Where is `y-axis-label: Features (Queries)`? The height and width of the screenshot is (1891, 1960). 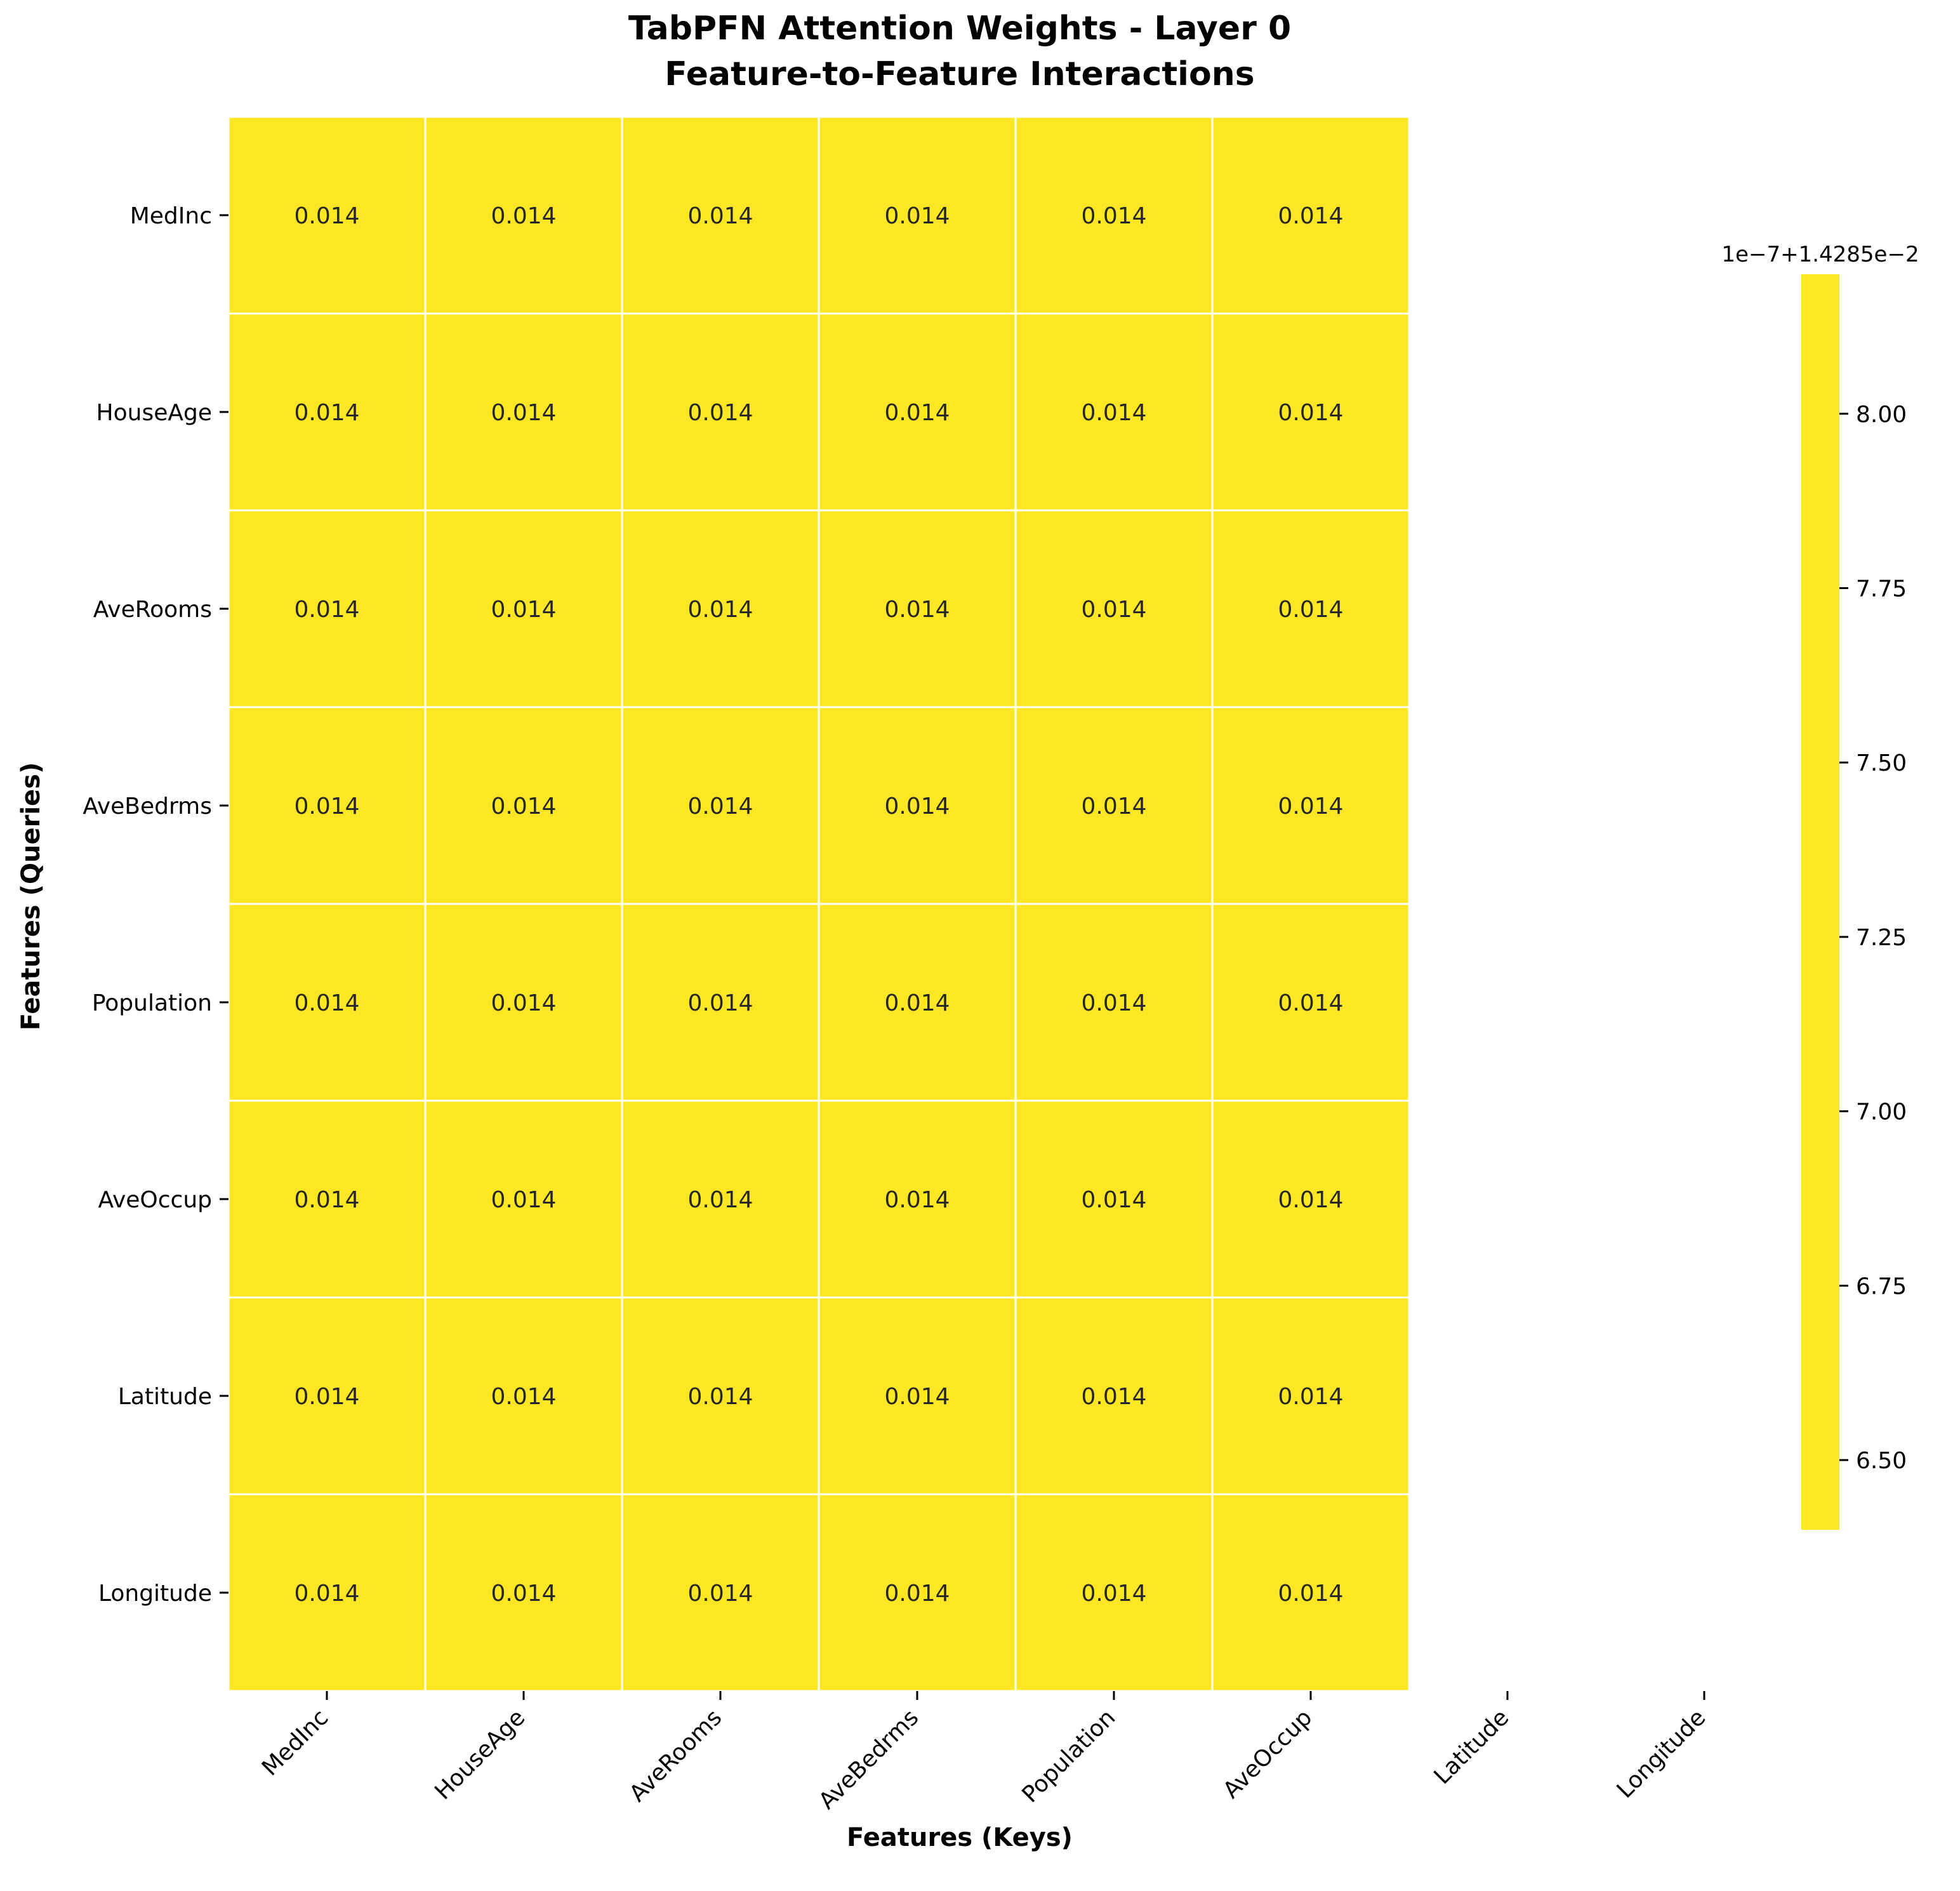 y-axis-label: Features (Queries) is located at coordinates (31, 896).